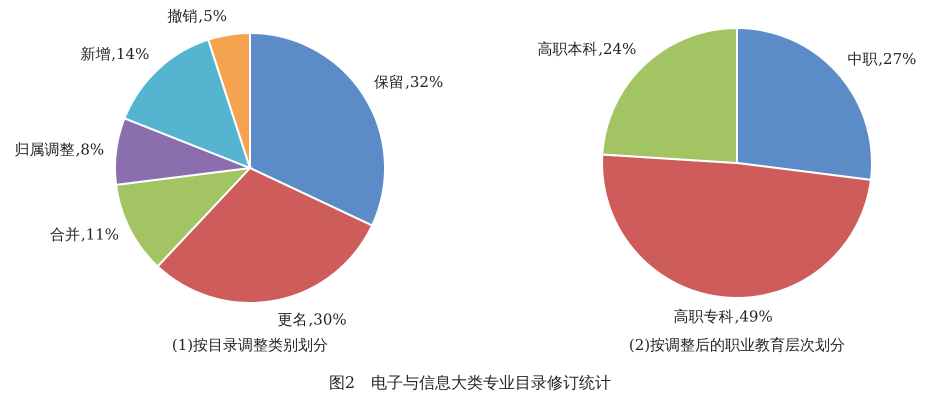 The width and height of the screenshot is (940, 399). What do you see at coordinates (100, 235) in the screenshot?
I see `data-label: ,11%` at bounding box center [100, 235].